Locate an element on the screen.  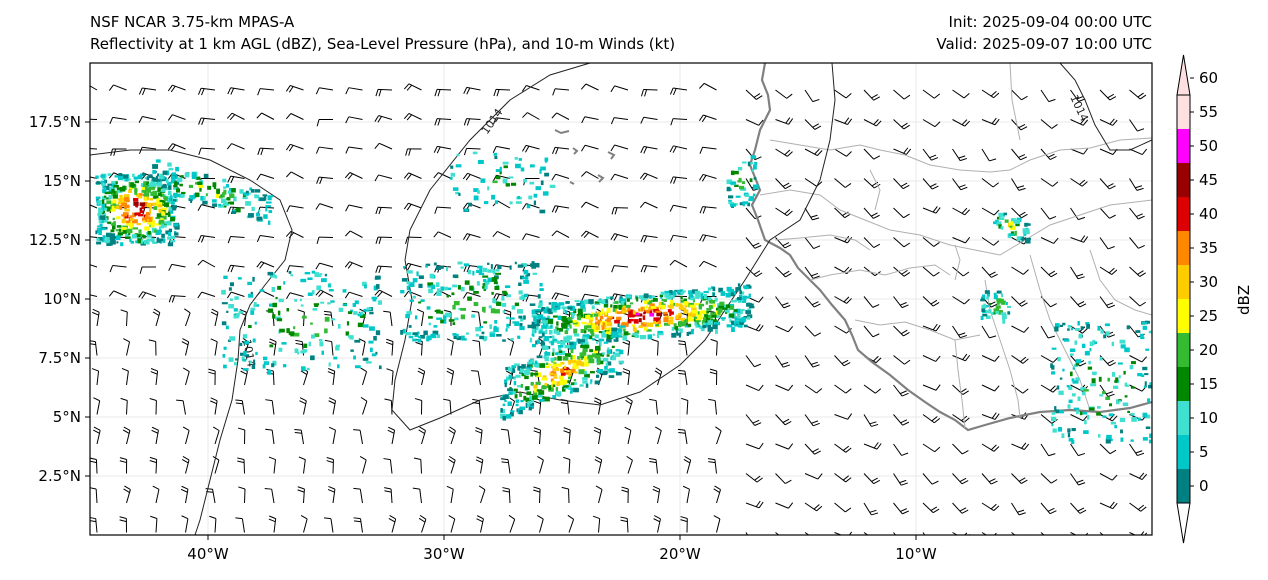
colorbar-tick-label: 20 is located at coordinates (1208, 350).